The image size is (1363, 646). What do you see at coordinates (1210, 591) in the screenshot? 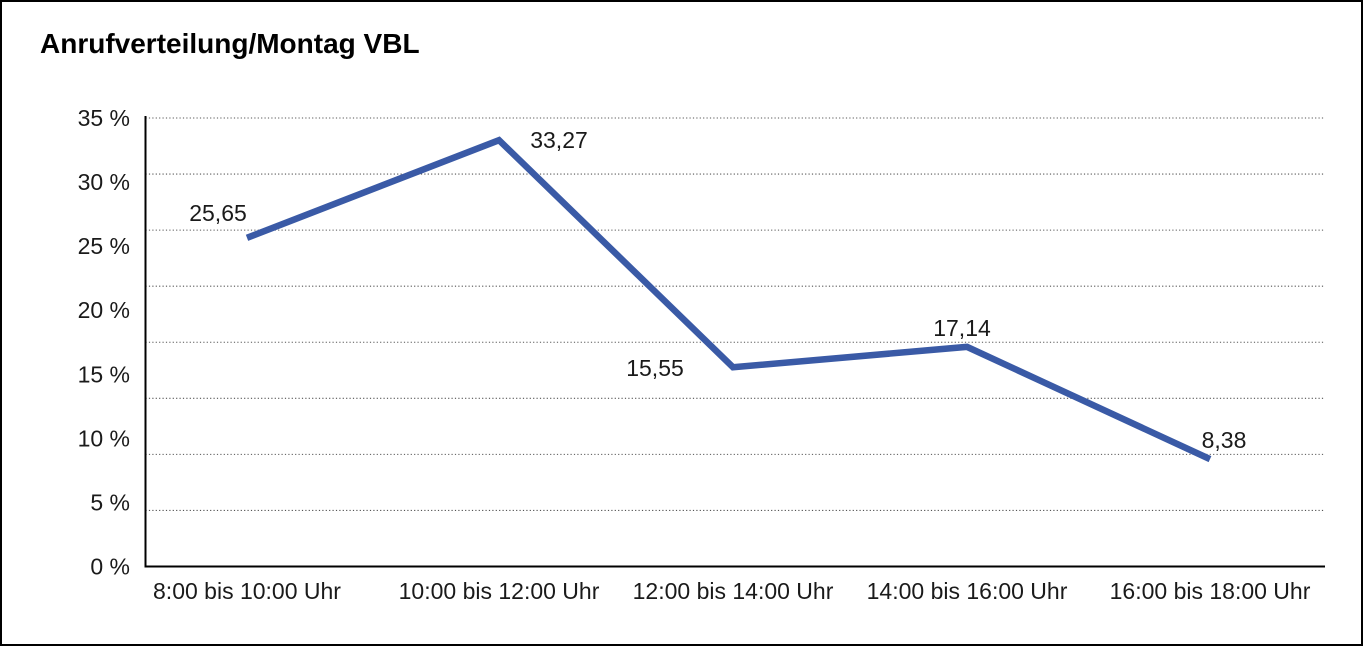
I see `x-category-label: 16:00 bis 18:00 Uhr` at bounding box center [1210, 591].